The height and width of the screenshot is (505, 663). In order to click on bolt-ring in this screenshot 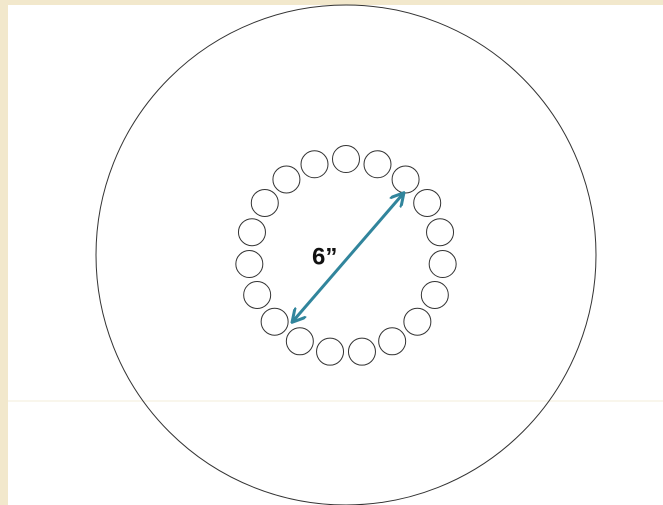, I will do `click(346, 255)`.